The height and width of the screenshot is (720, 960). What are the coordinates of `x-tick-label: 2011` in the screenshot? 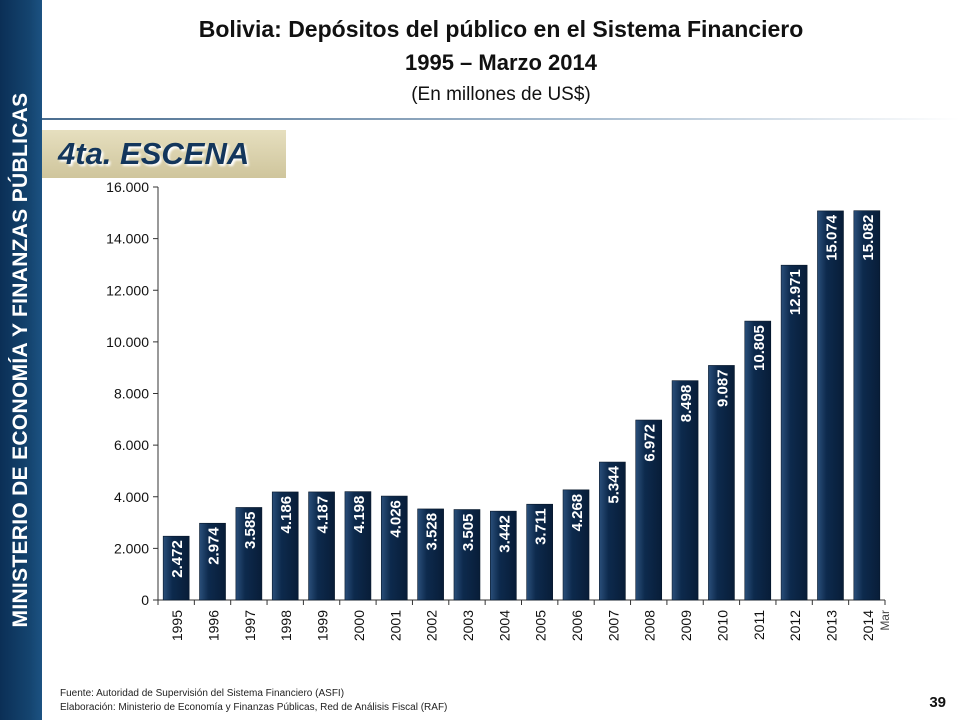 It's located at (759, 625).